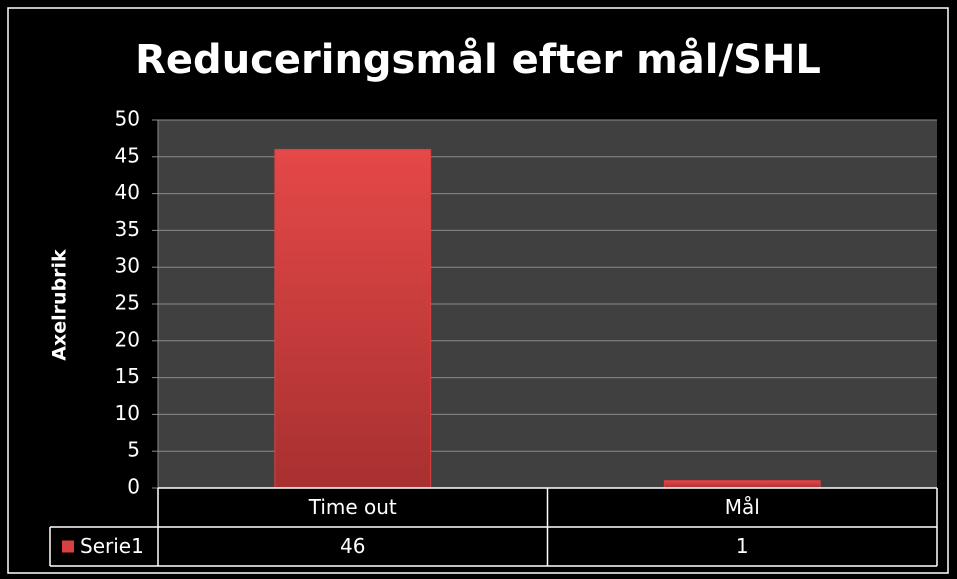 This screenshot has height=579, width=957. What do you see at coordinates (127, 155) in the screenshot?
I see `y-tick-label: 45` at bounding box center [127, 155].